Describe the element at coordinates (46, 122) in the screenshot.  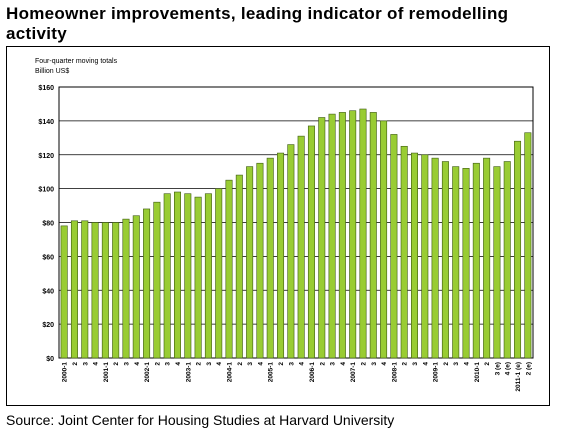
I see `y-tick-label: $140` at that location.